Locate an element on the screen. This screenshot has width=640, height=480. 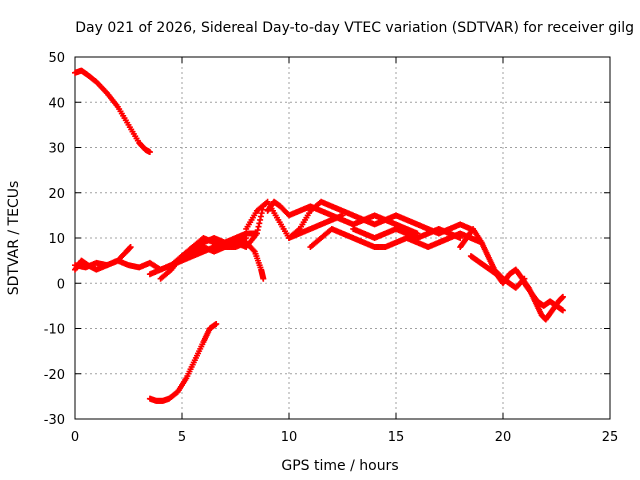
x-tick-label: 5 is located at coordinates (182, 437).